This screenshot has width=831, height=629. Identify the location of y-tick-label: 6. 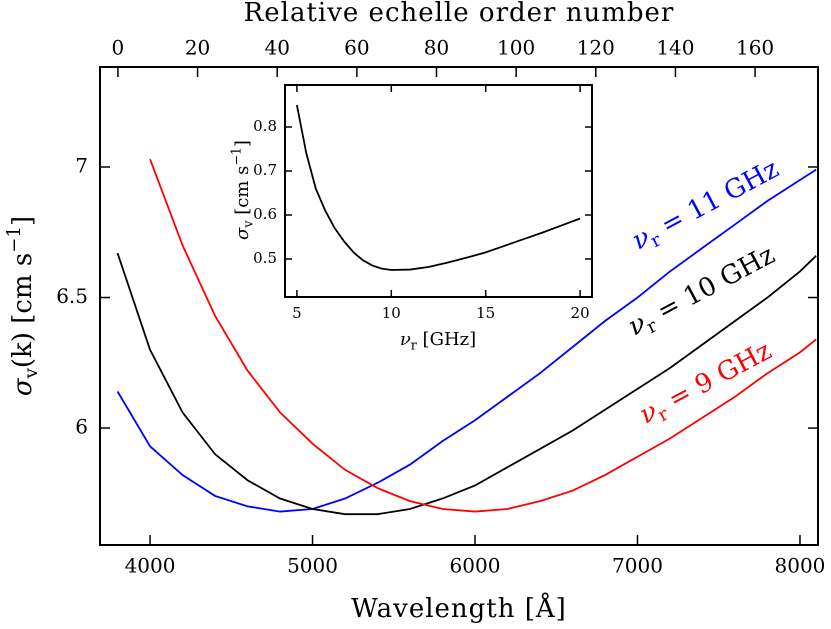
(81, 427).